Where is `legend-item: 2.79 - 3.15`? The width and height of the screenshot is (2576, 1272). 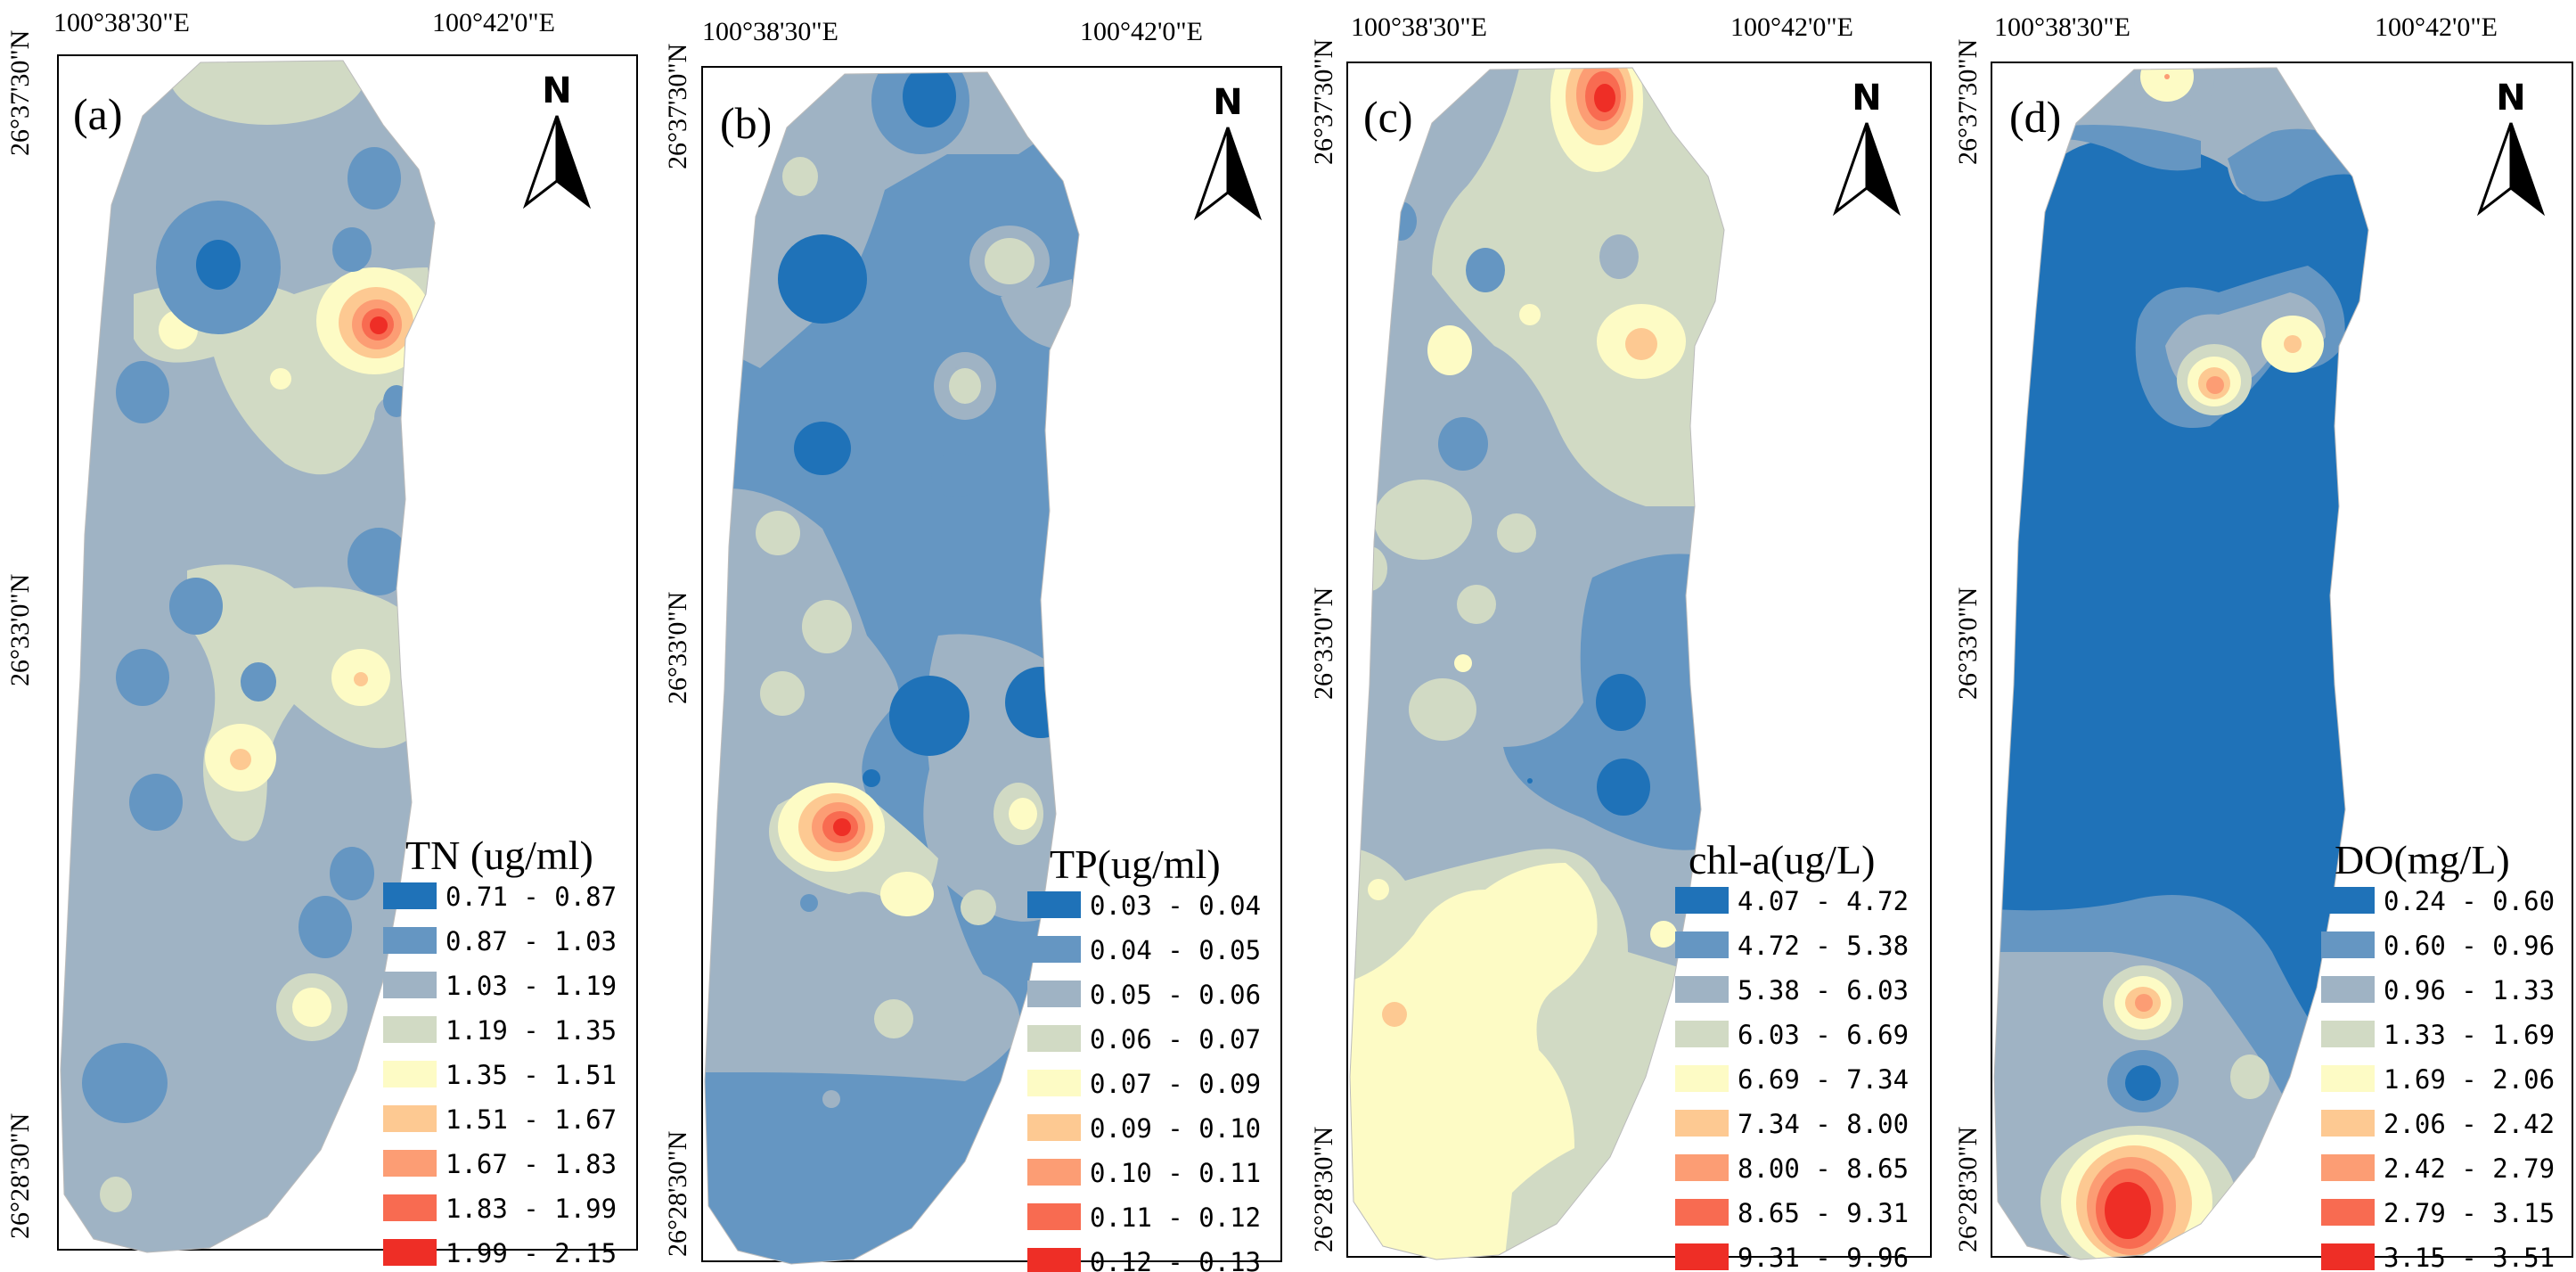 legend-item: 2.79 - 3.15 is located at coordinates (2438, 1213).